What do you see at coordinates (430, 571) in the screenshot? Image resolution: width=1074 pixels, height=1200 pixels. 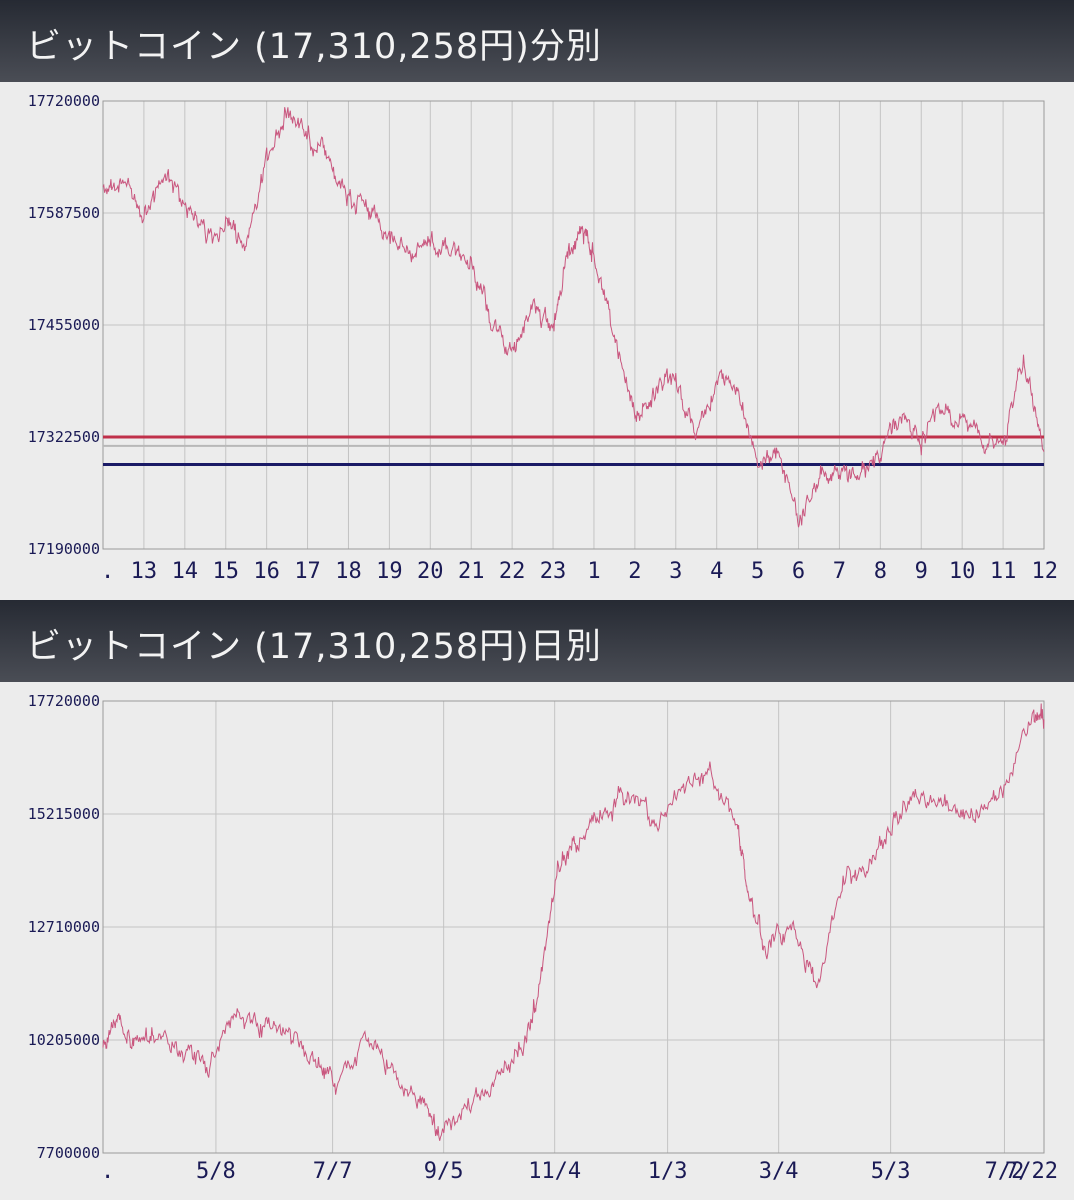 I see `x-tick-label: 20` at bounding box center [430, 571].